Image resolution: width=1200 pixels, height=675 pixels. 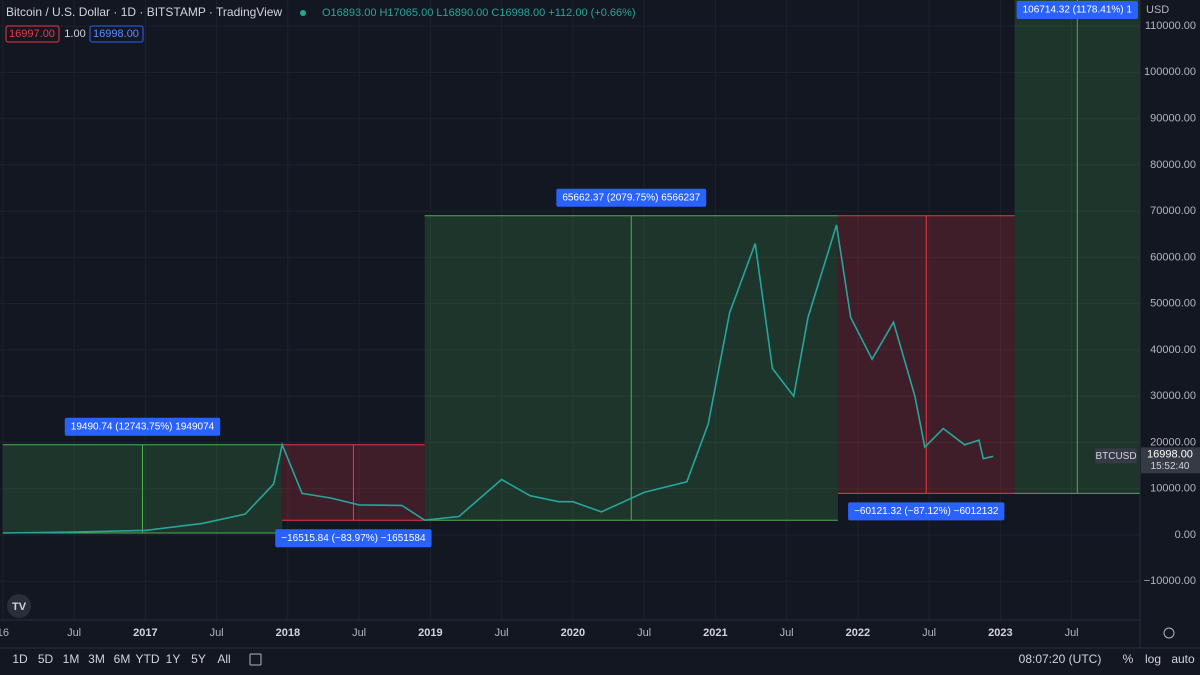 What do you see at coordinates (1128, 659) in the screenshot?
I see `percent-toggle: %` at bounding box center [1128, 659].